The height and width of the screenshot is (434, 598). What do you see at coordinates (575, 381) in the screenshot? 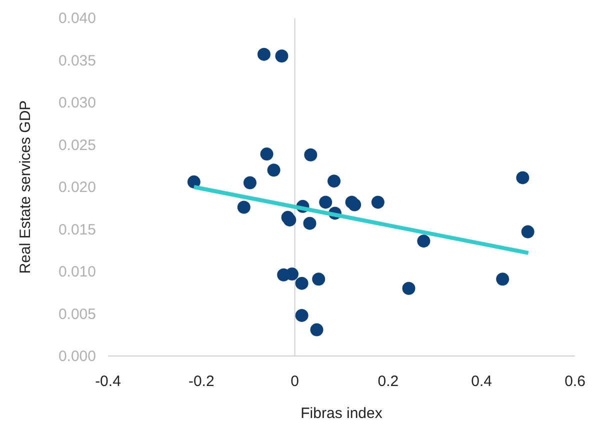
I see `x-tick-label: 0.6` at bounding box center [575, 381].